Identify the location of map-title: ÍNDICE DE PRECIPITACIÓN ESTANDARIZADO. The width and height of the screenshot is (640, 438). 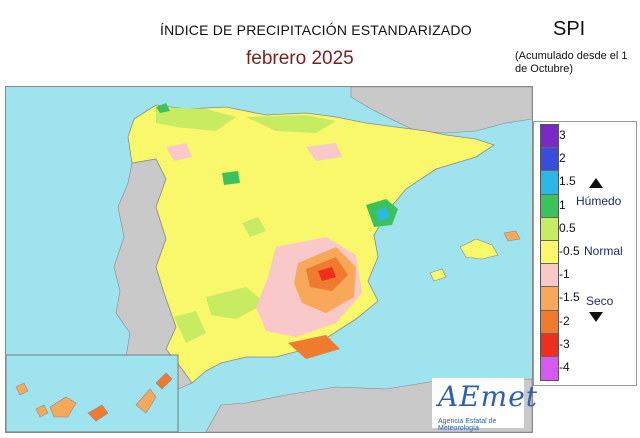
(316, 30).